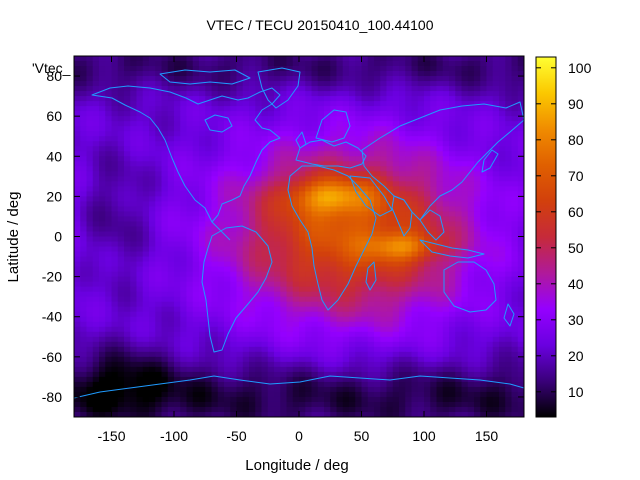 Image resolution: width=640 pixels, height=480 pixels. I want to click on coast-scandinavia, so click(333, 126).